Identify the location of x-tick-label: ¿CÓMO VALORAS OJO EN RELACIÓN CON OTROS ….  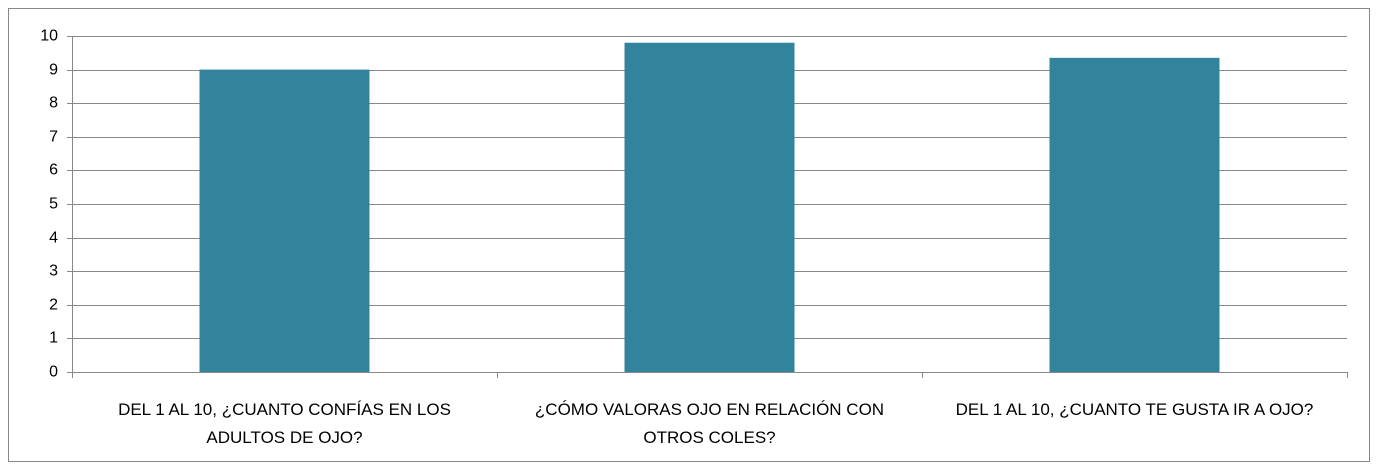
(709, 423).